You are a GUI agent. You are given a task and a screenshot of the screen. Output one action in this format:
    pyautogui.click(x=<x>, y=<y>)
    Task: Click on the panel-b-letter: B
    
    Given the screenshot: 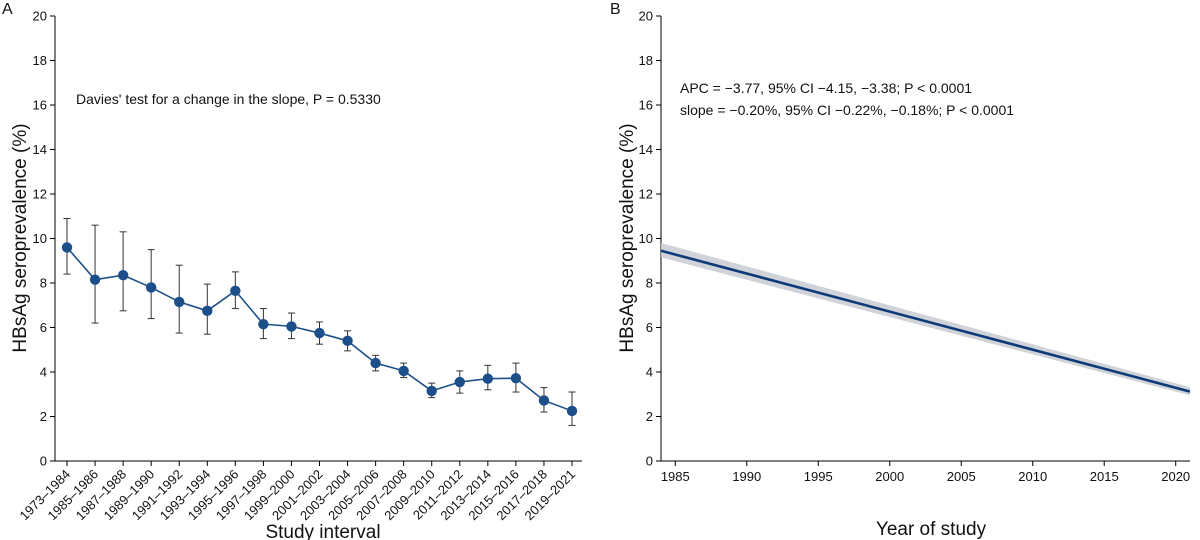 What is the action you would take?
    pyautogui.click(x=615, y=9)
    